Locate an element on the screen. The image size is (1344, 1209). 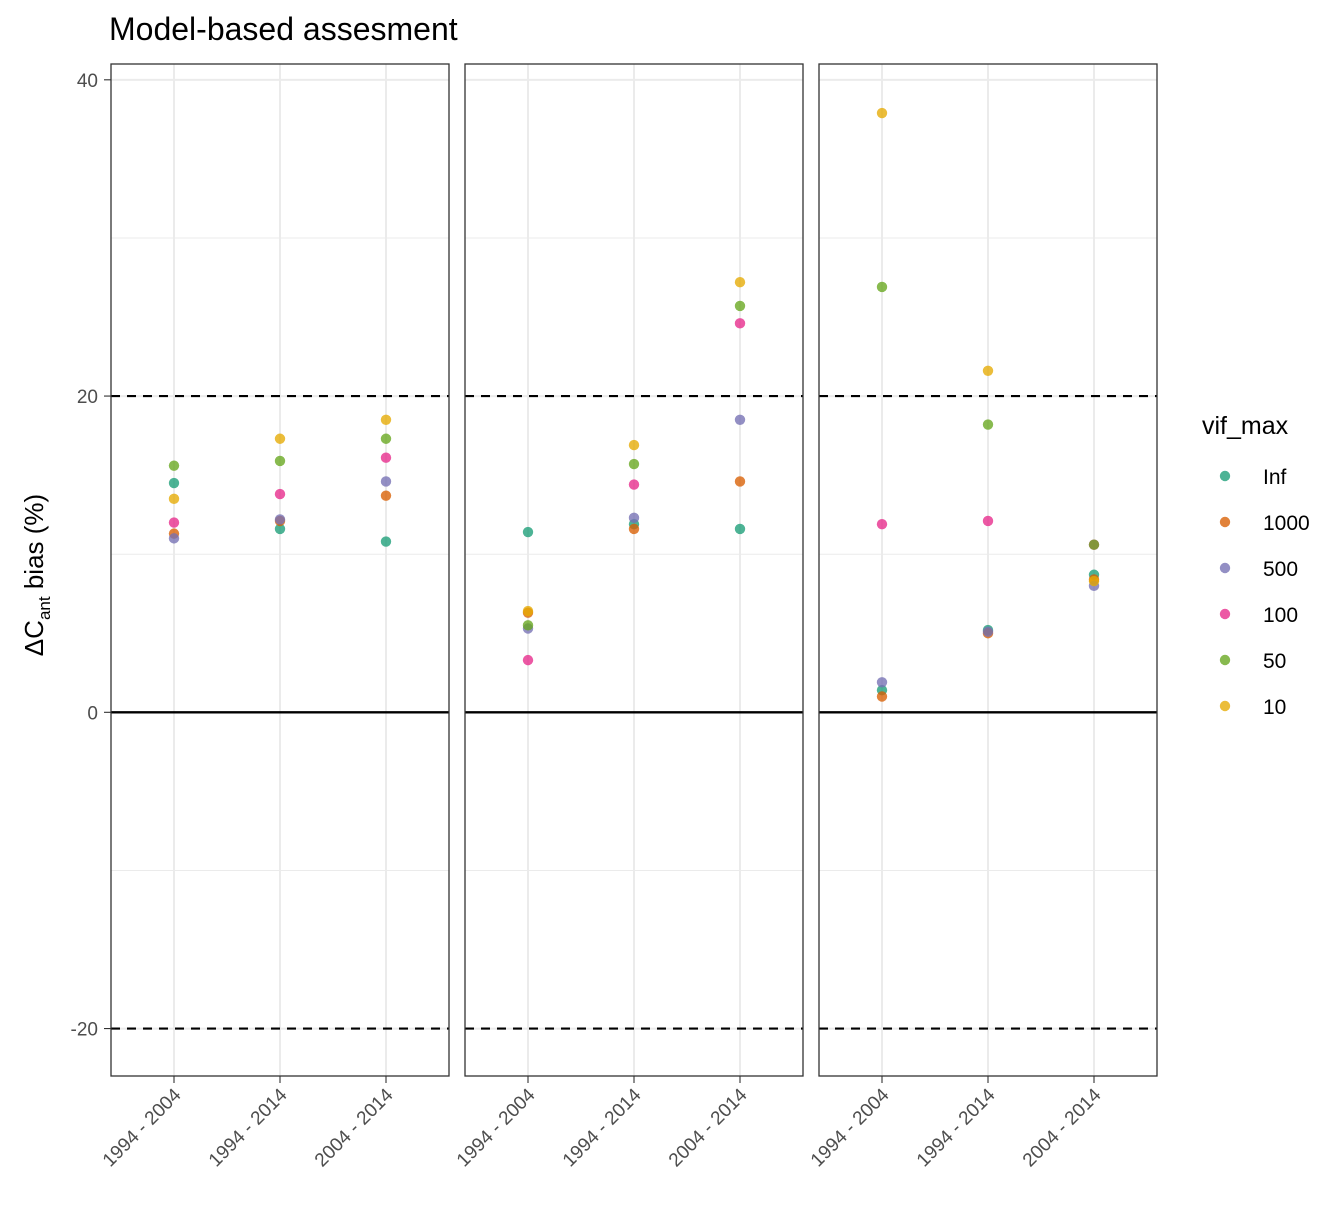
legend-label: Inf is located at coordinates (1275, 477).